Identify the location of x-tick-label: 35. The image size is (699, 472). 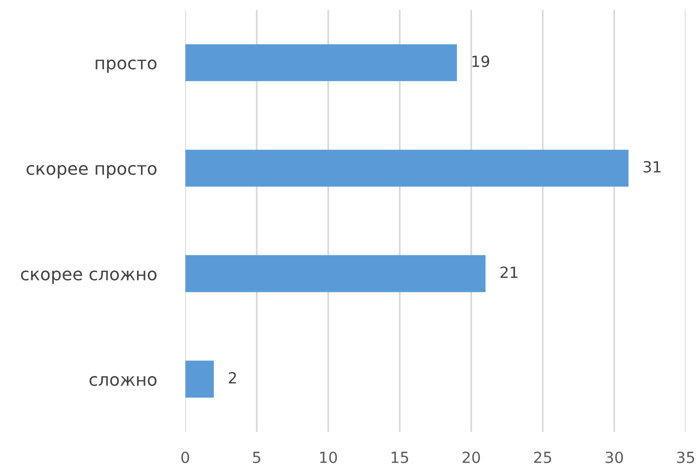
(685, 458).